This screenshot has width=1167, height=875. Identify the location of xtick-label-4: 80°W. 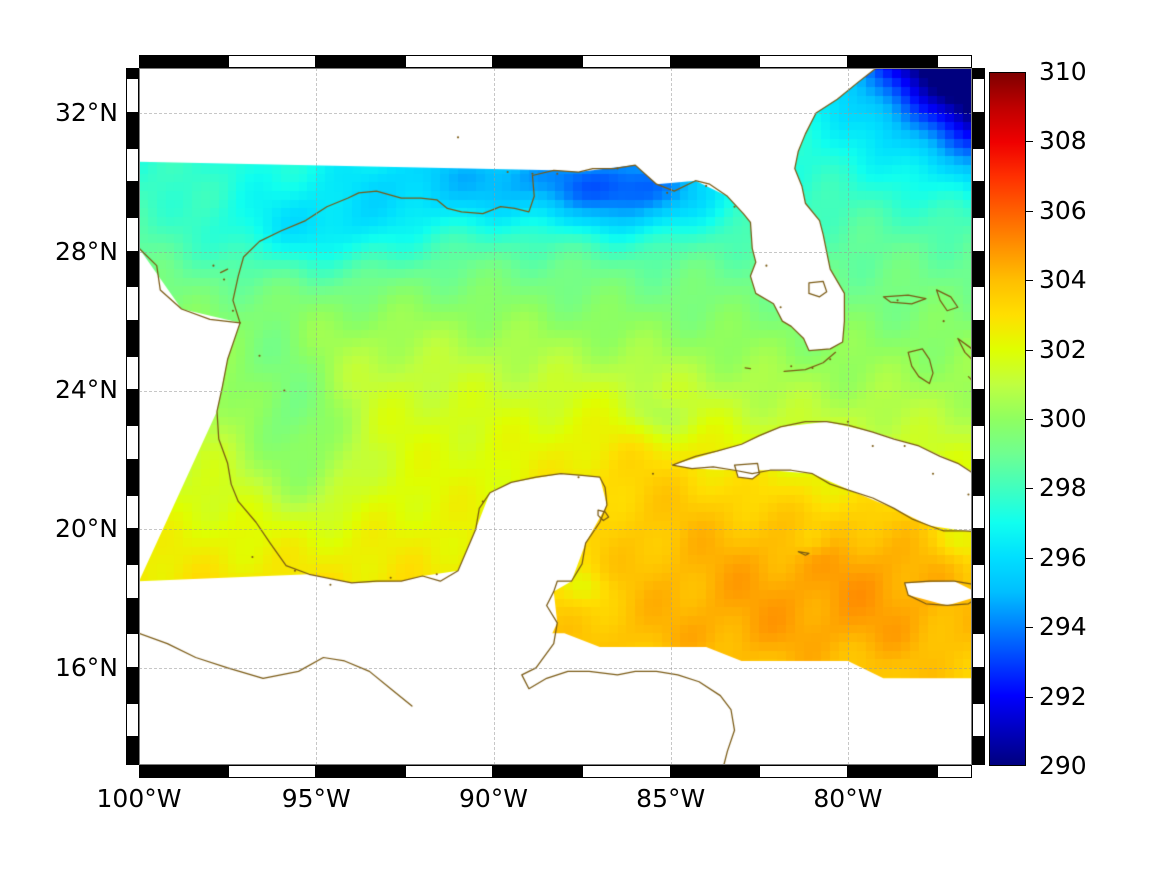
(848, 798).